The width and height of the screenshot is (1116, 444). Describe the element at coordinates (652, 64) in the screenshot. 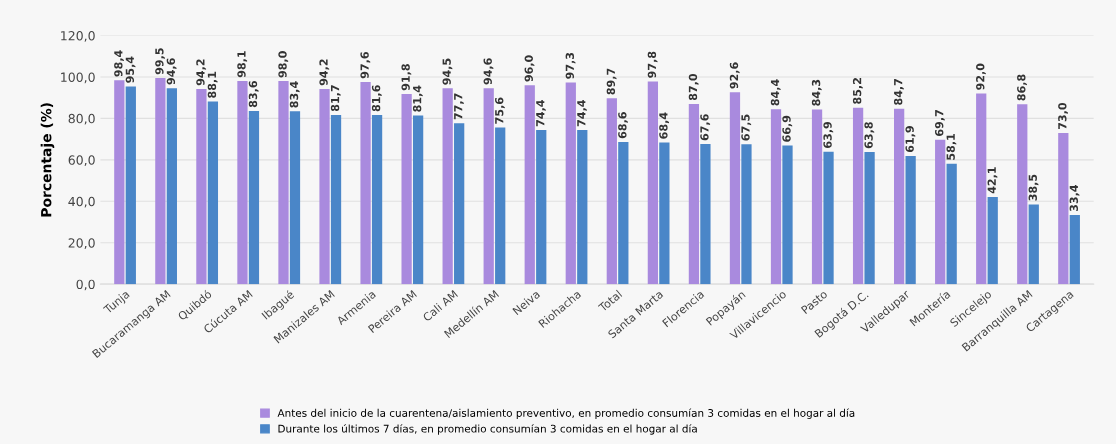

I see `data-label: 97,8` at that location.